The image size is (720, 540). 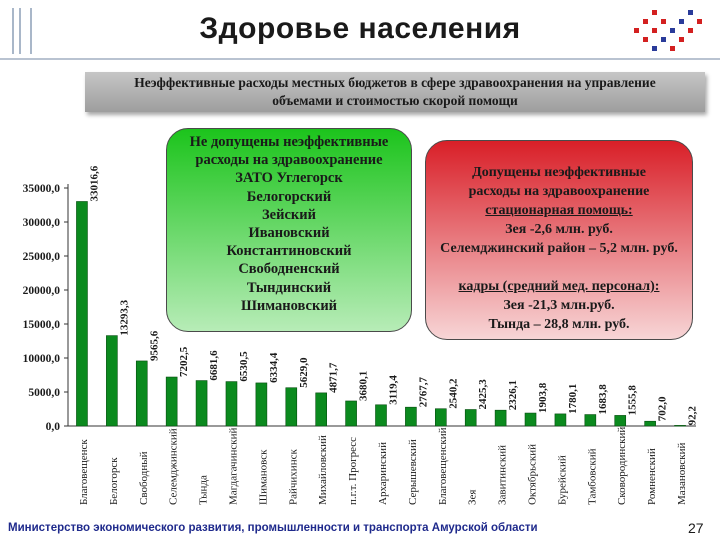 What do you see at coordinates (559, 172) in the screenshot?
I see `red-callout-line: Допущены неэффективные` at bounding box center [559, 172].